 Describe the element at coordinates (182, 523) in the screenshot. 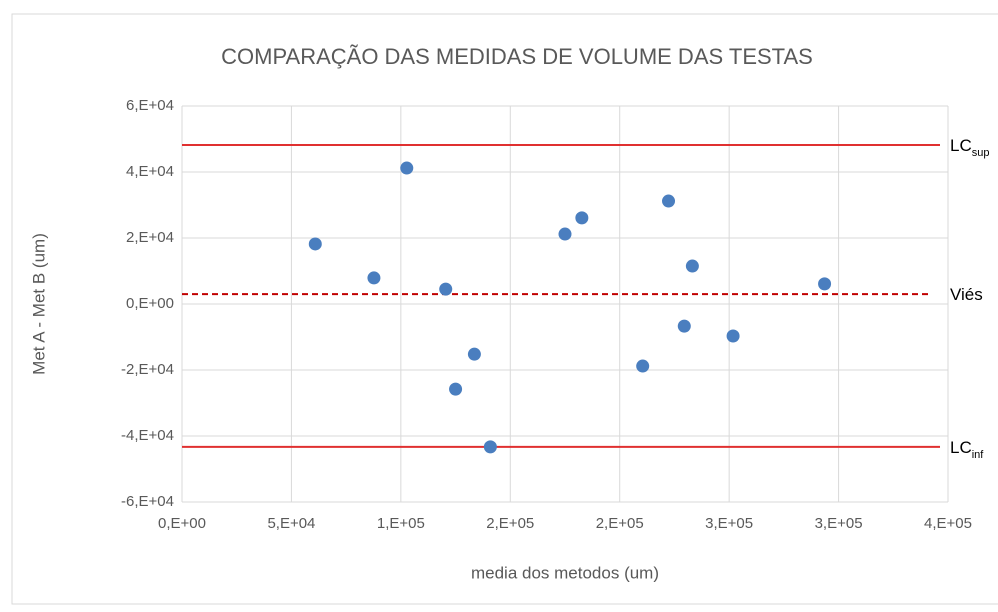

I see `x-tick-label: 0,E+00` at that location.